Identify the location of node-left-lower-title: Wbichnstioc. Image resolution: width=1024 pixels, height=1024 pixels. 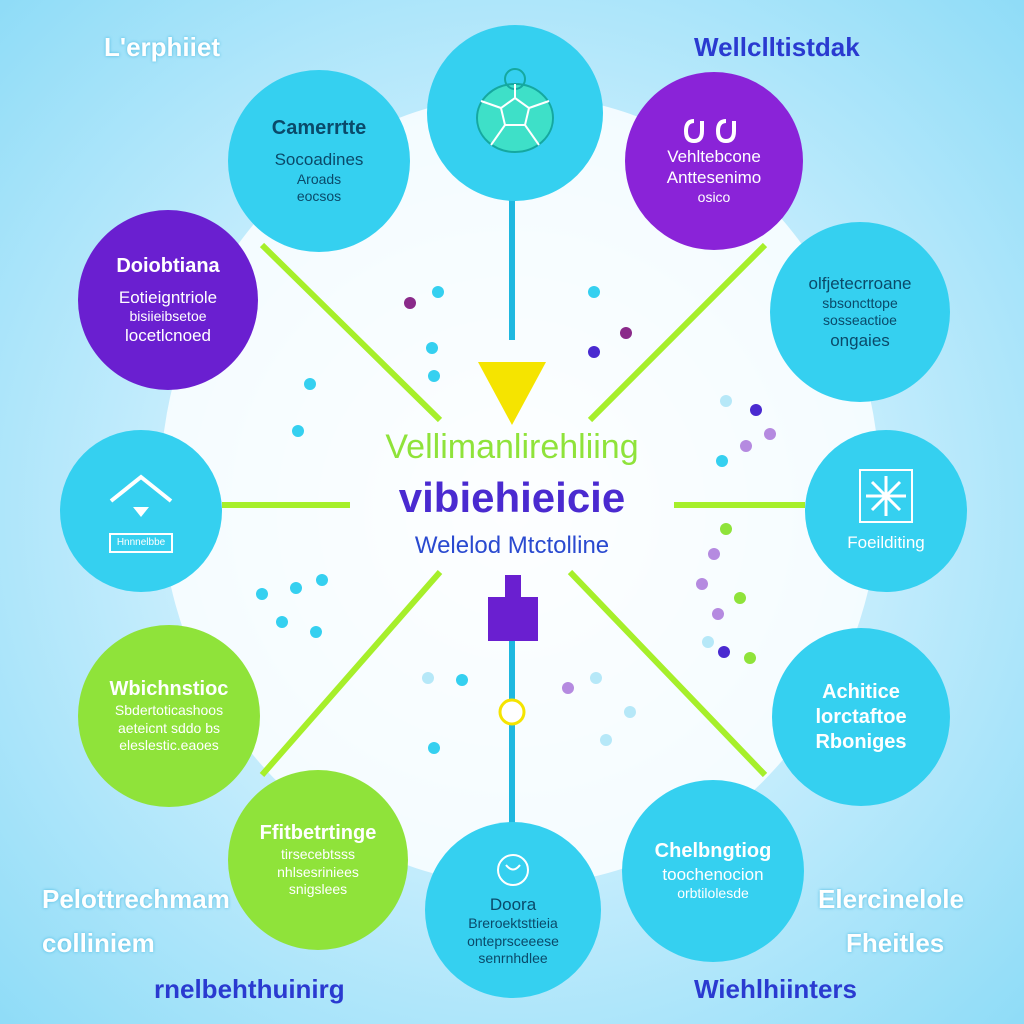
(169, 689).